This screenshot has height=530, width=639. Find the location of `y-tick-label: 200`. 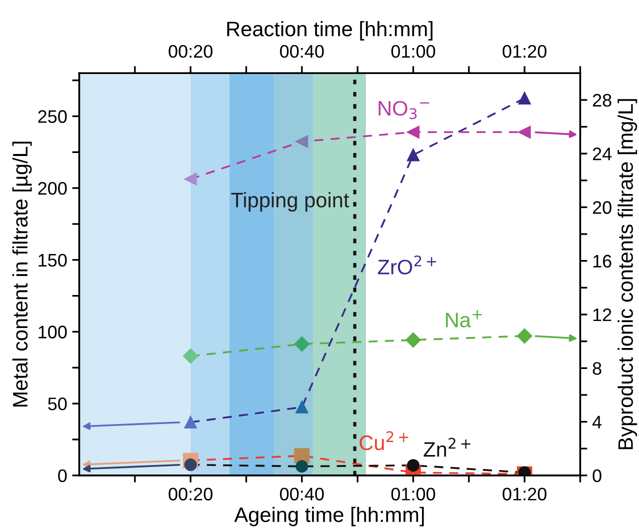

y-tick-label: 200 is located at coordinates (52, 188).